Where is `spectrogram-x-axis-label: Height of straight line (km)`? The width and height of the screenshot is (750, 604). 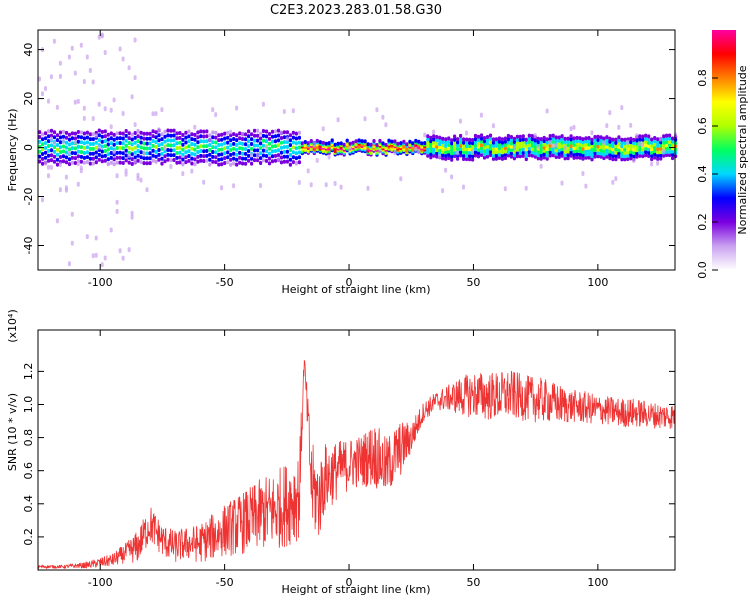 spectrogram-x-axis-label: Height of straight line (km) is located at coordinates (355, 289).